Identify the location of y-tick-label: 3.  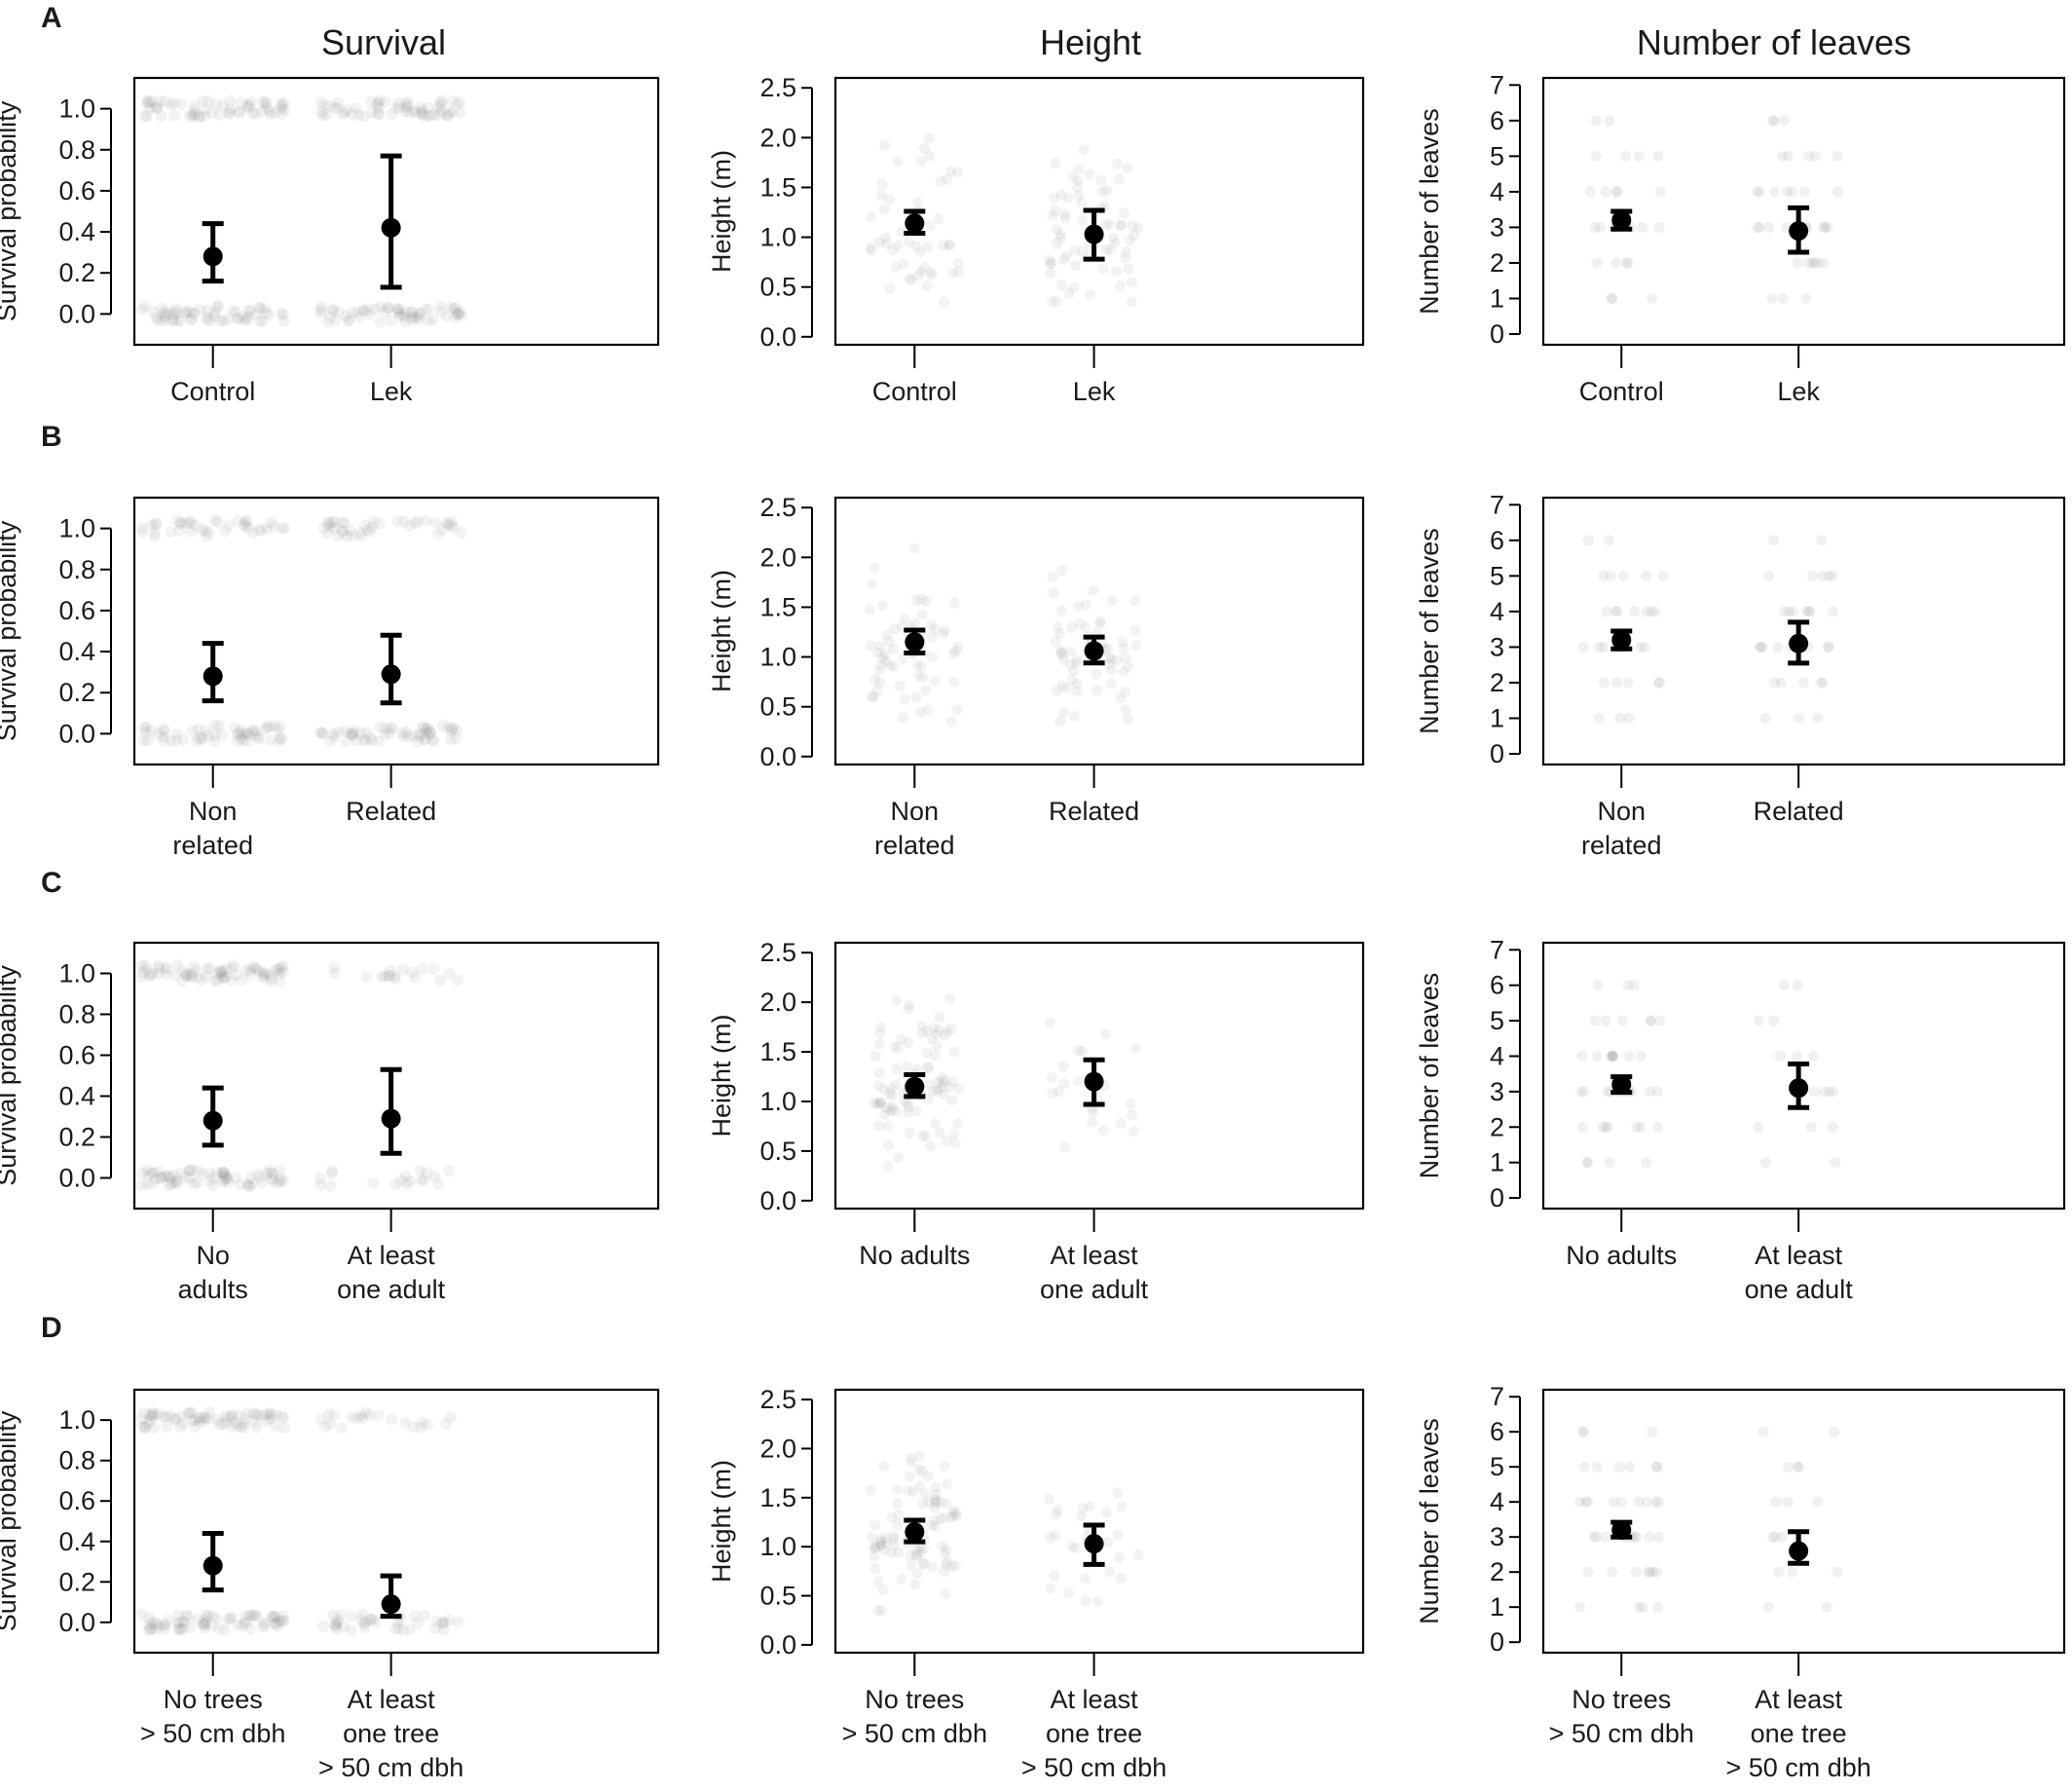
(1497, 1091).